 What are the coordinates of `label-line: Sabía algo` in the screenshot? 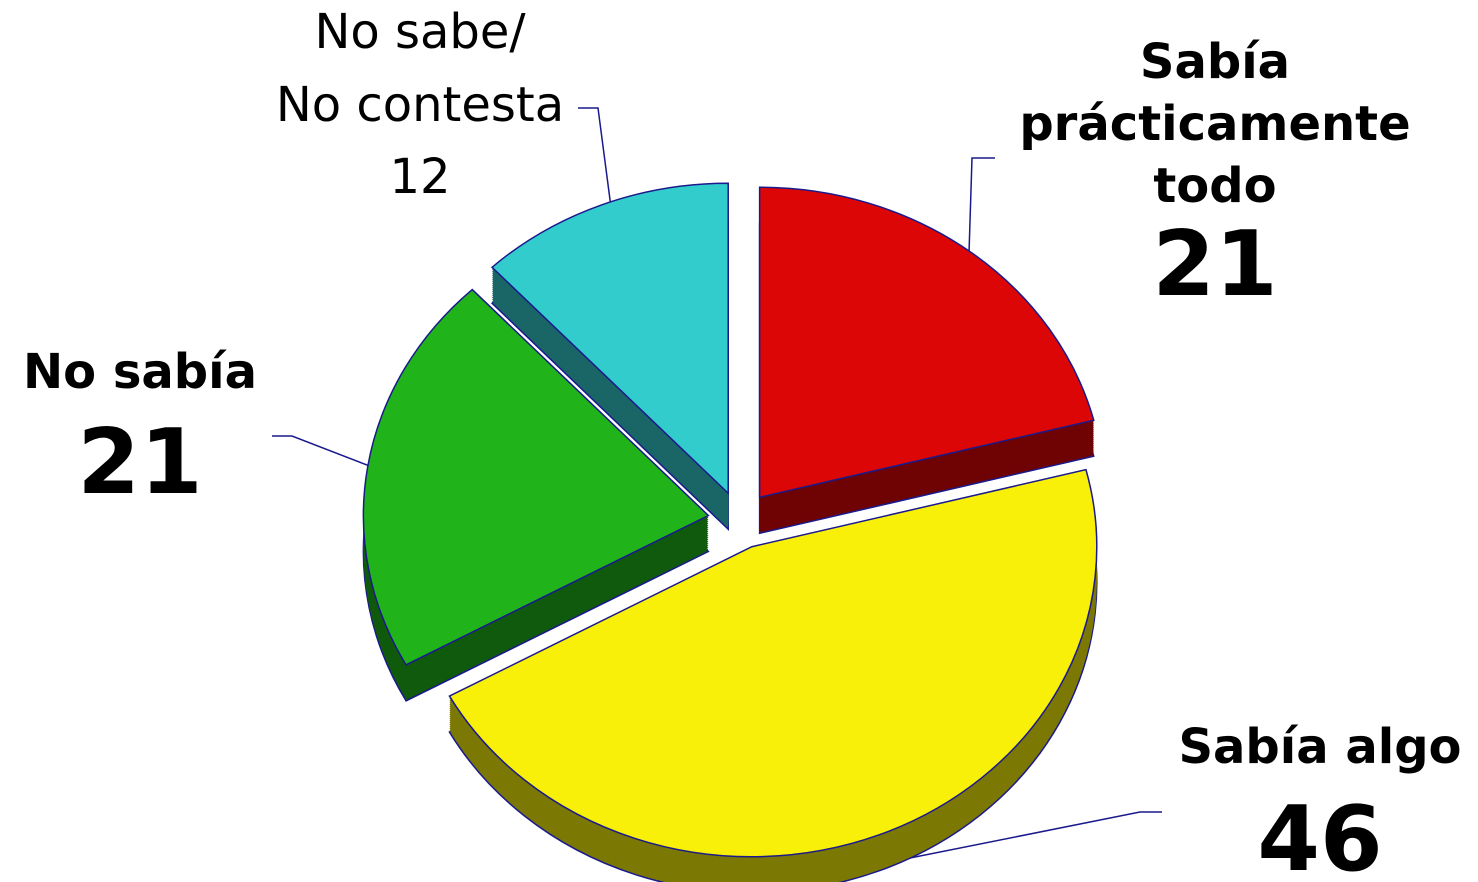 It's located at (1319, 747).